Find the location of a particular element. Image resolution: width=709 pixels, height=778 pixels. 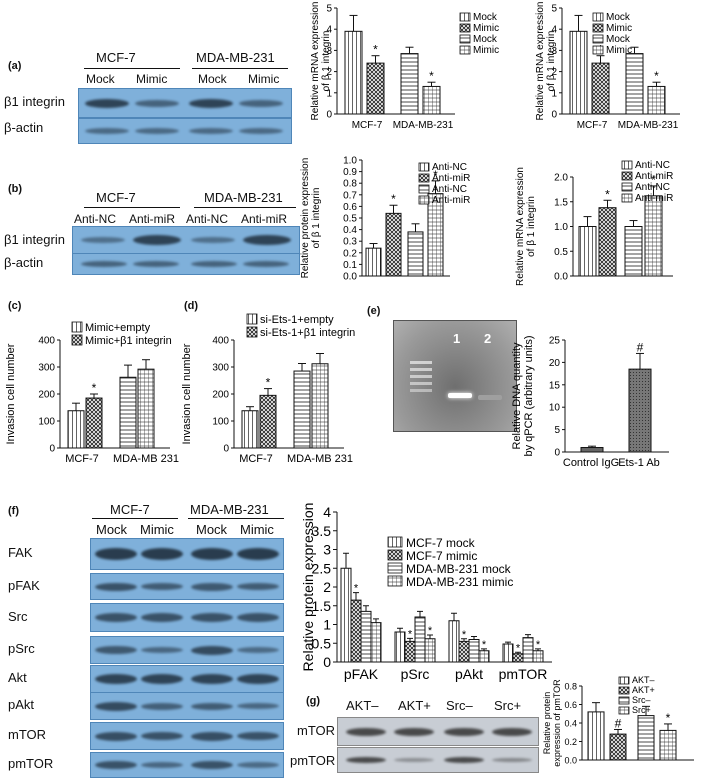

panel-label-e: (e) is located at coordinates (374, 311).